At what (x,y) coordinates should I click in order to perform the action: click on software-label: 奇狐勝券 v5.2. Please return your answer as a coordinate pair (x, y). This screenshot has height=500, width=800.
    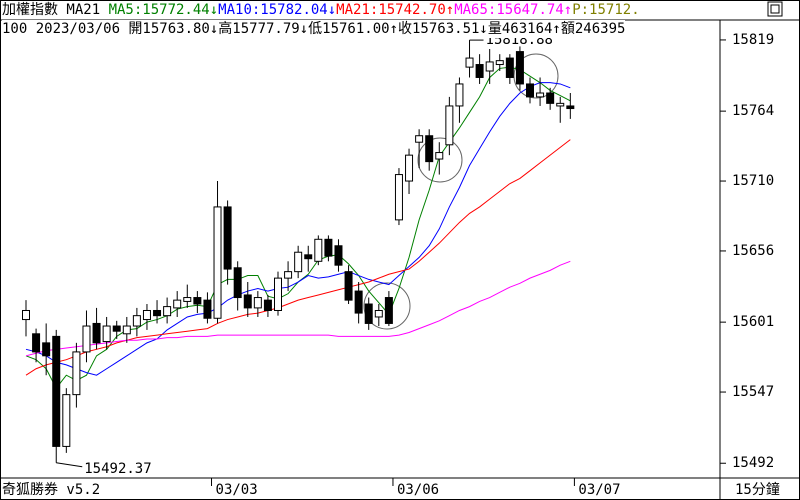
    Looking at the image, I should click on (51, 489).